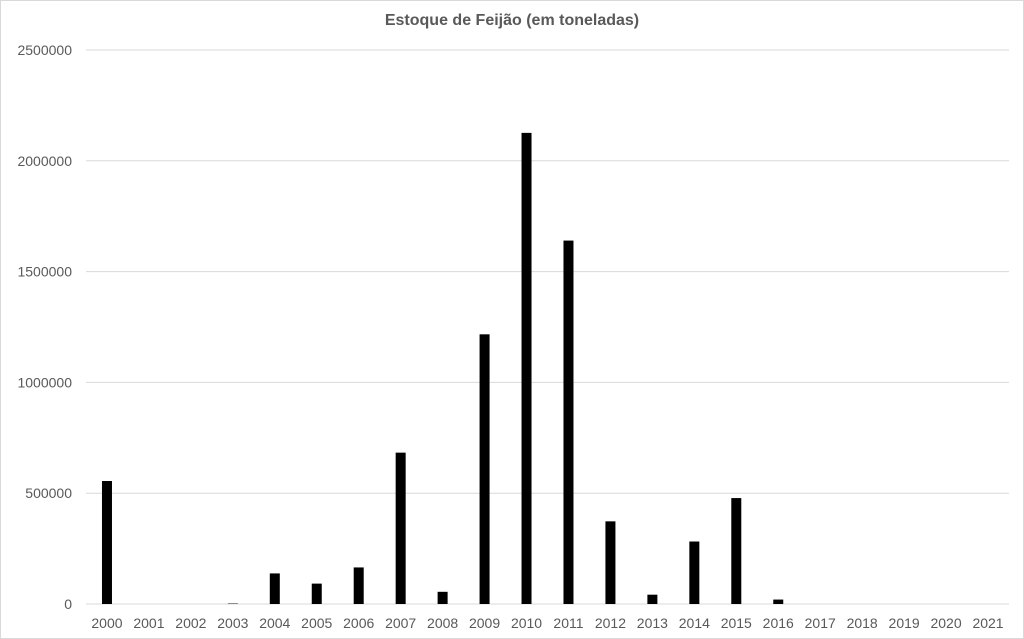 The height and width of the screenshot is (639, 1024). Describe the element at coordinates (190, 623) in the screenshot. I see `x-tick-label: 2002` at that location.